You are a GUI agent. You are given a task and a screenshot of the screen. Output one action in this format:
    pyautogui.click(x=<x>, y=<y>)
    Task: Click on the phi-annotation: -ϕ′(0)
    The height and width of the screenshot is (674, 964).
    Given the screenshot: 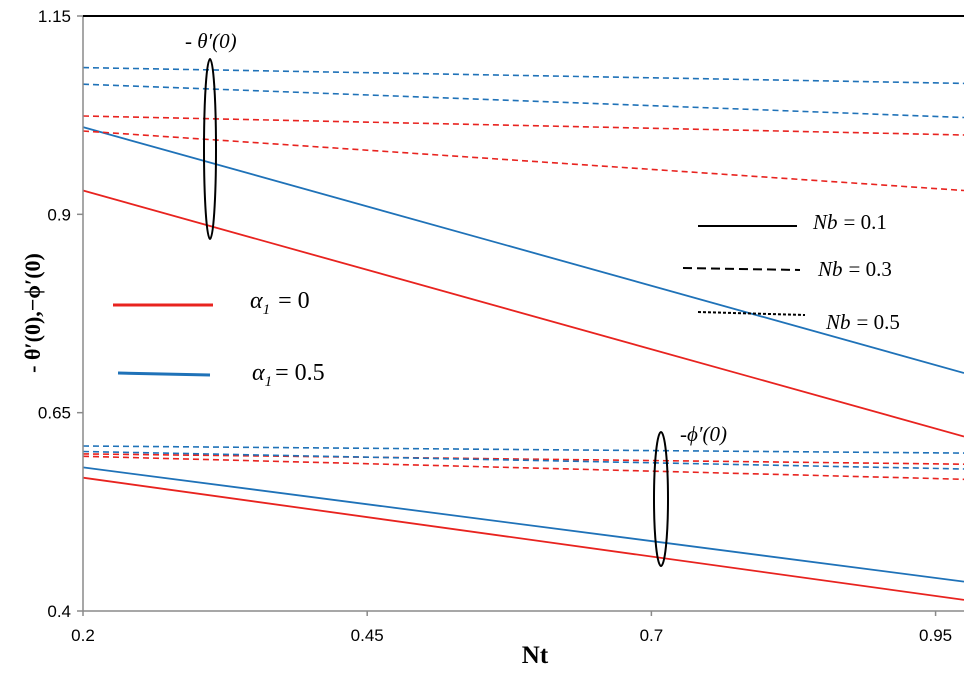 What is the action you would take?
    pyautogui.click(x=703, y=434)
    